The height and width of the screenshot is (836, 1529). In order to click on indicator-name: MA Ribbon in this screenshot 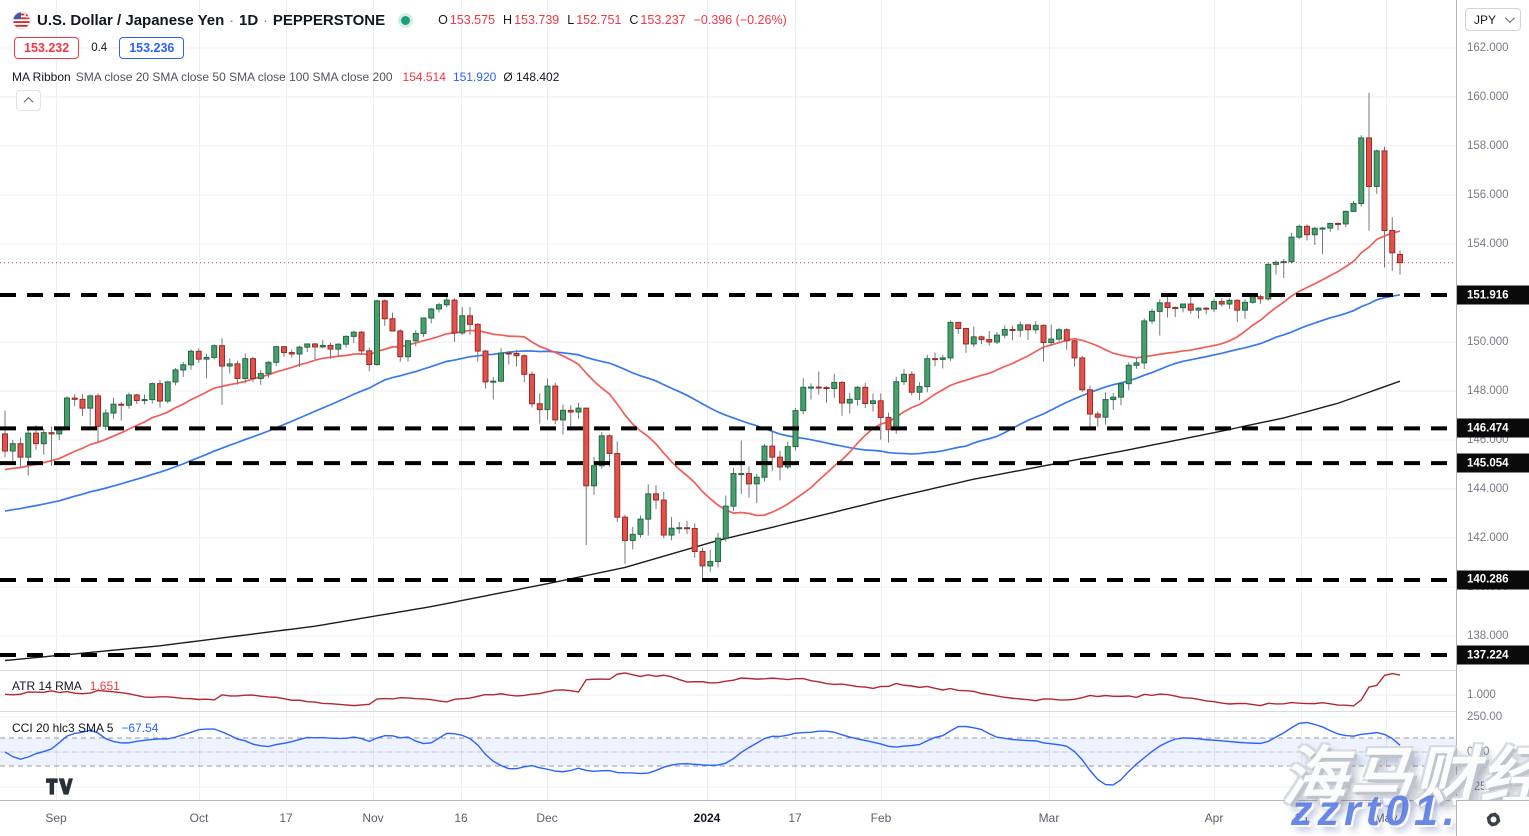, I will do `click(41, 76)`.